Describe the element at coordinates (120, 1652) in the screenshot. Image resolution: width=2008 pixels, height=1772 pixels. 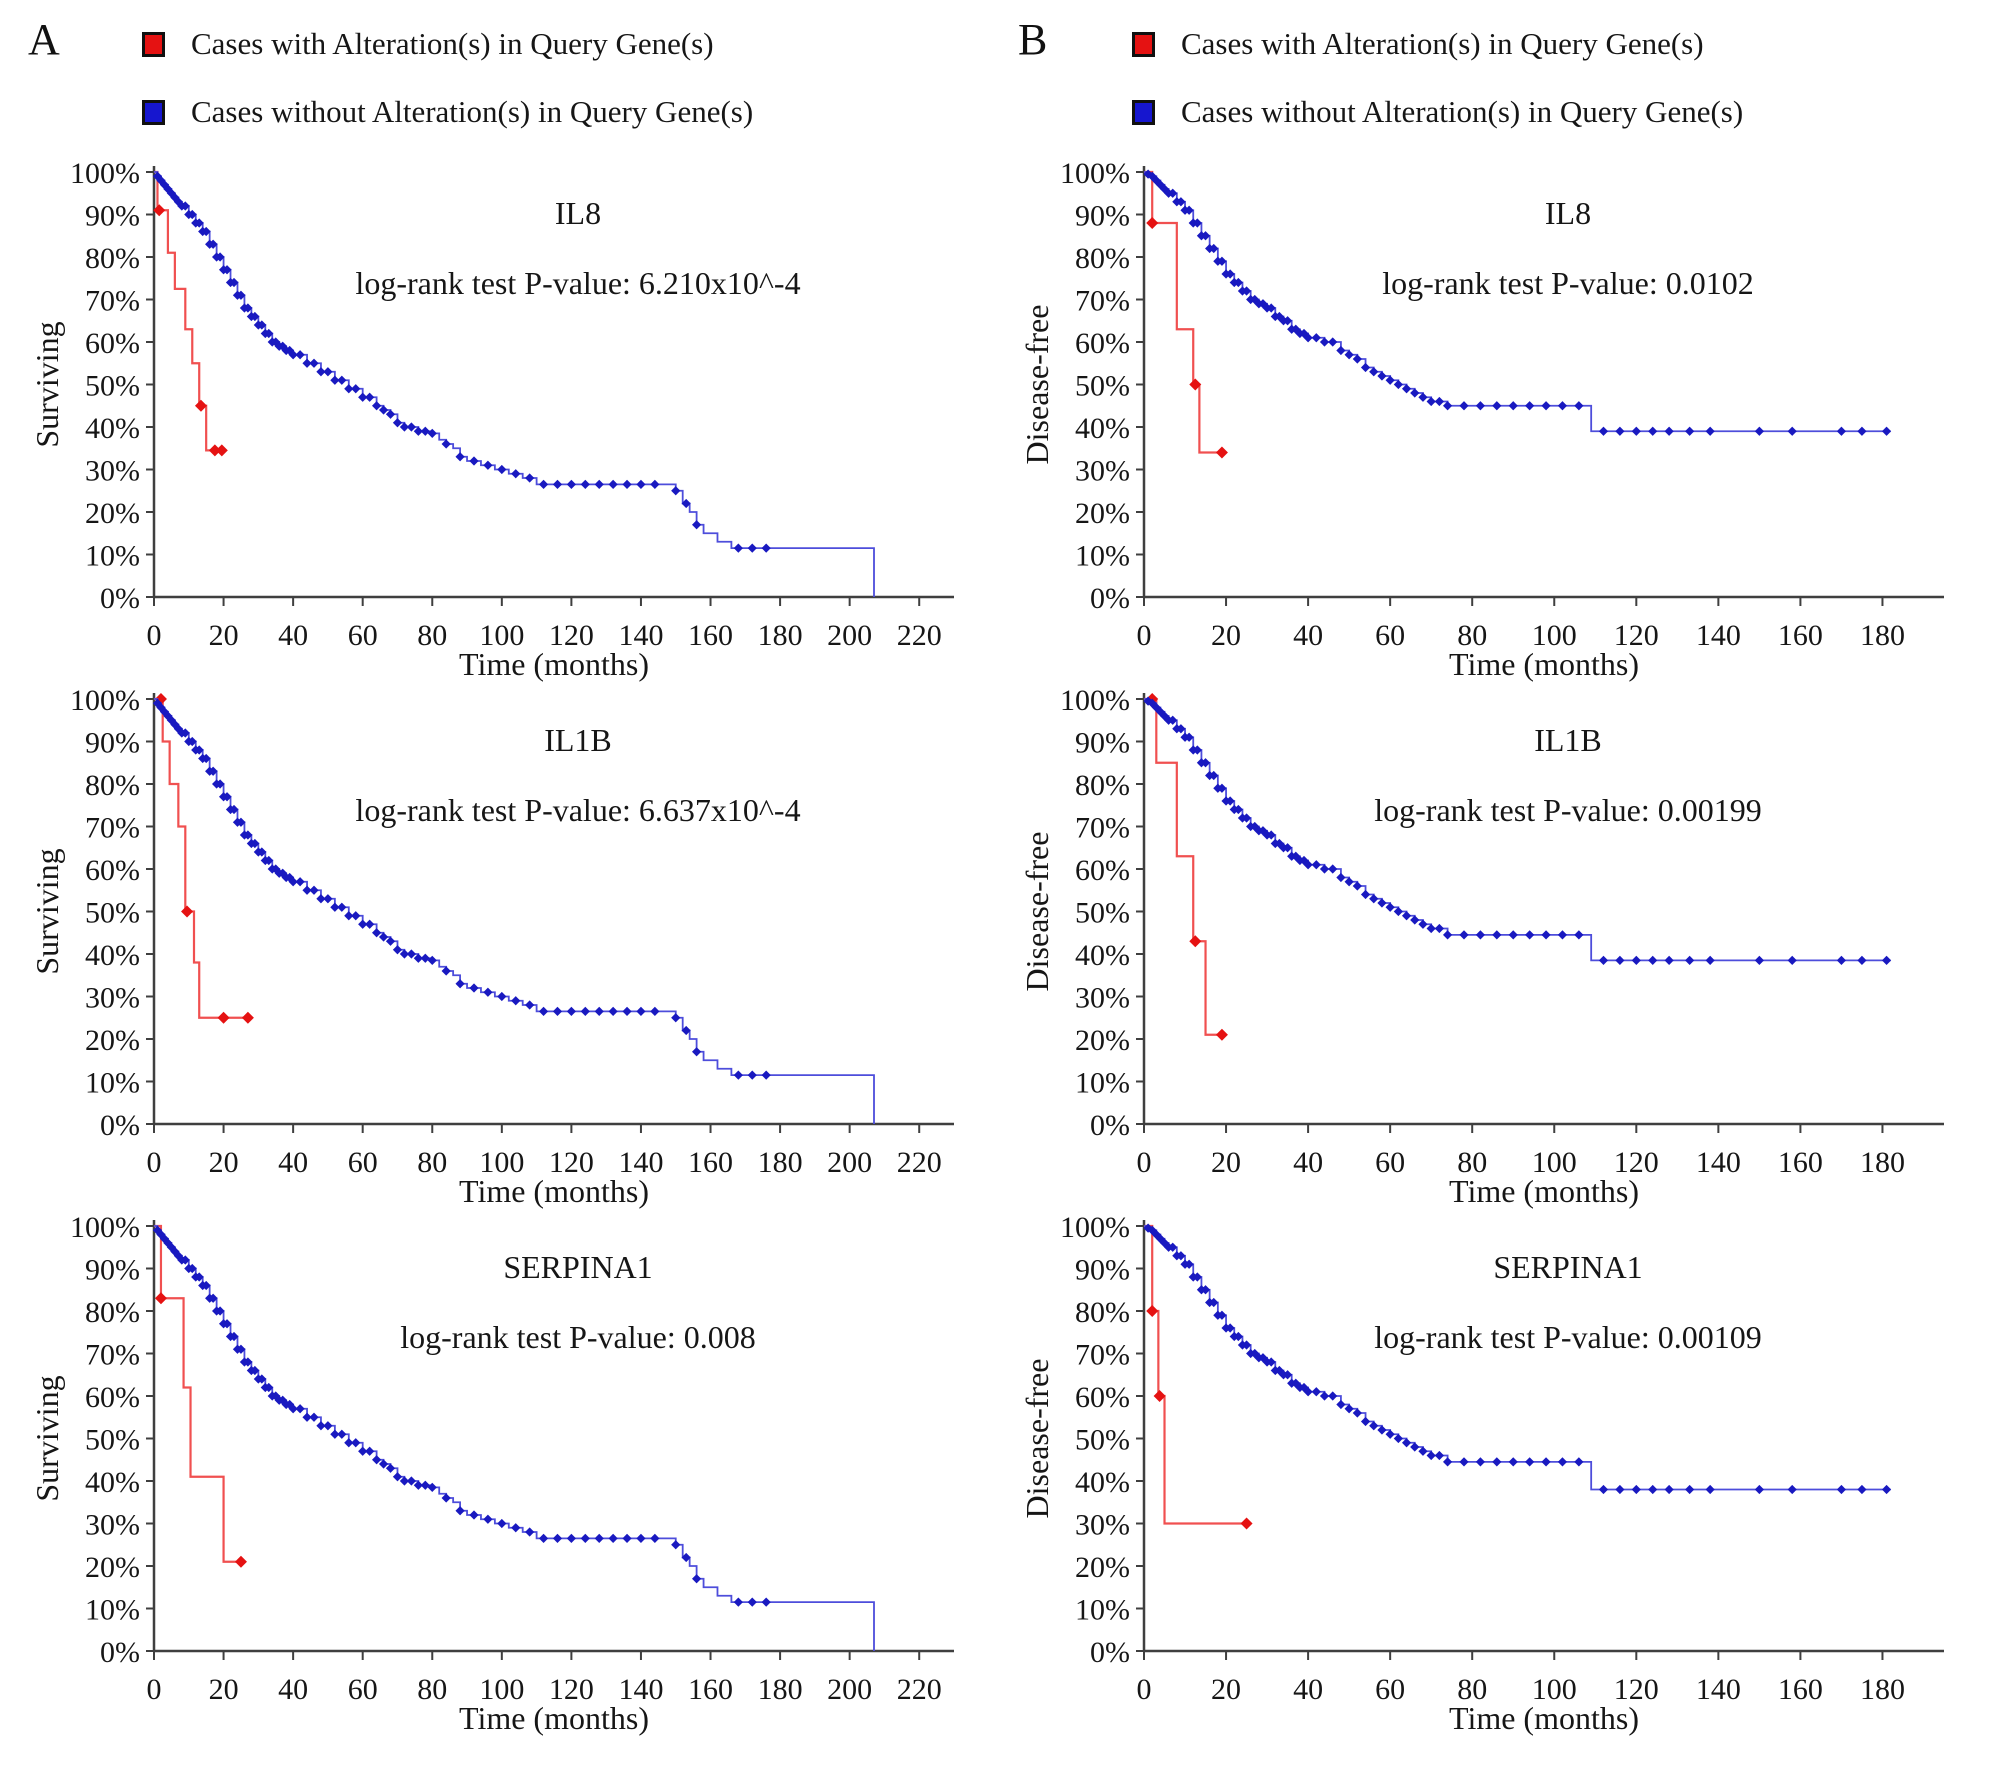
I see `y-tick-label: 0%` at that location.